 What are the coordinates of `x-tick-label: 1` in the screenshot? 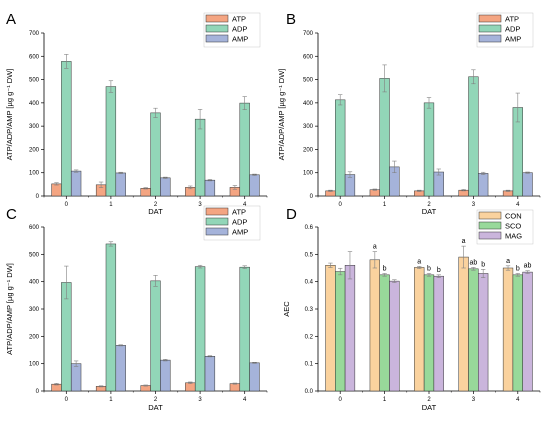 It's located at (111, 400).